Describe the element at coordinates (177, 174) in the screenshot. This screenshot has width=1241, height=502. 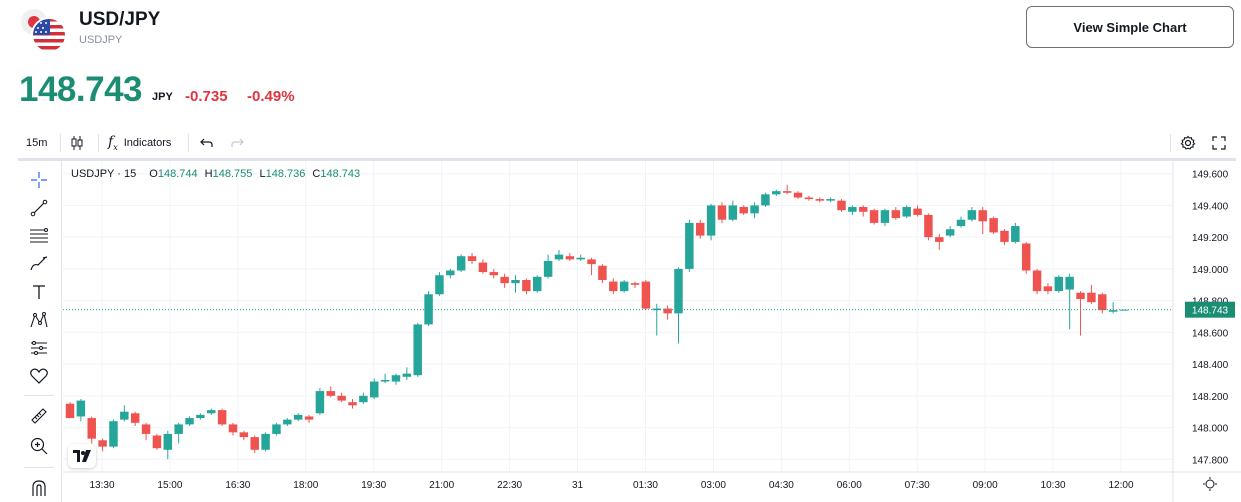
I see `legend-open-value: 148.744` at that location.